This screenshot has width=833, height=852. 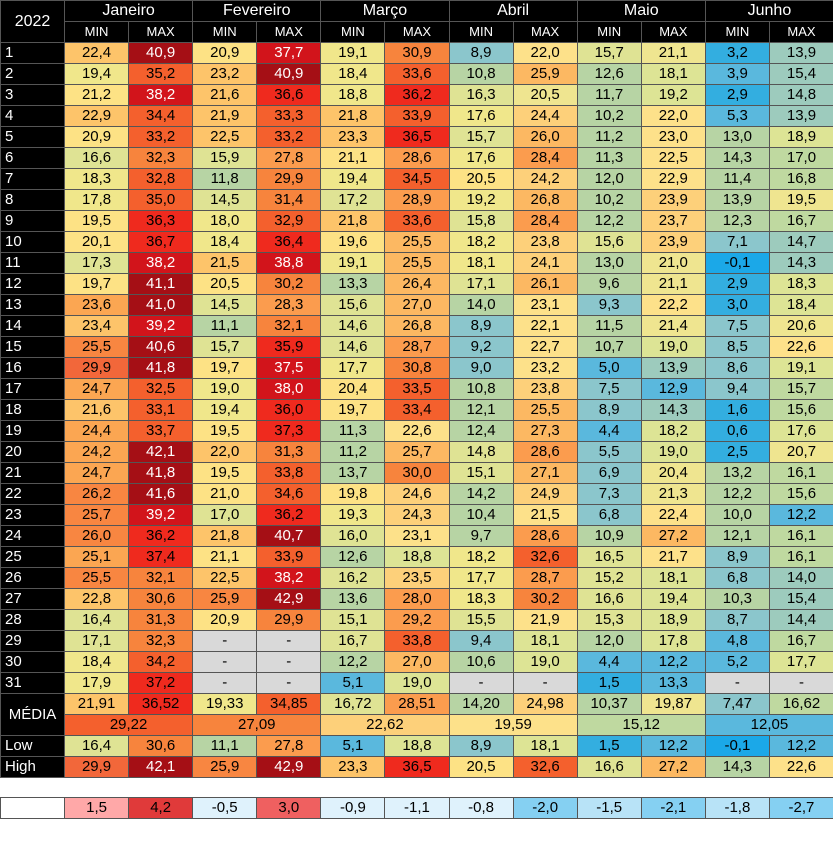 I want to click on min-cell: 15,3, so click(x=609, y=620).